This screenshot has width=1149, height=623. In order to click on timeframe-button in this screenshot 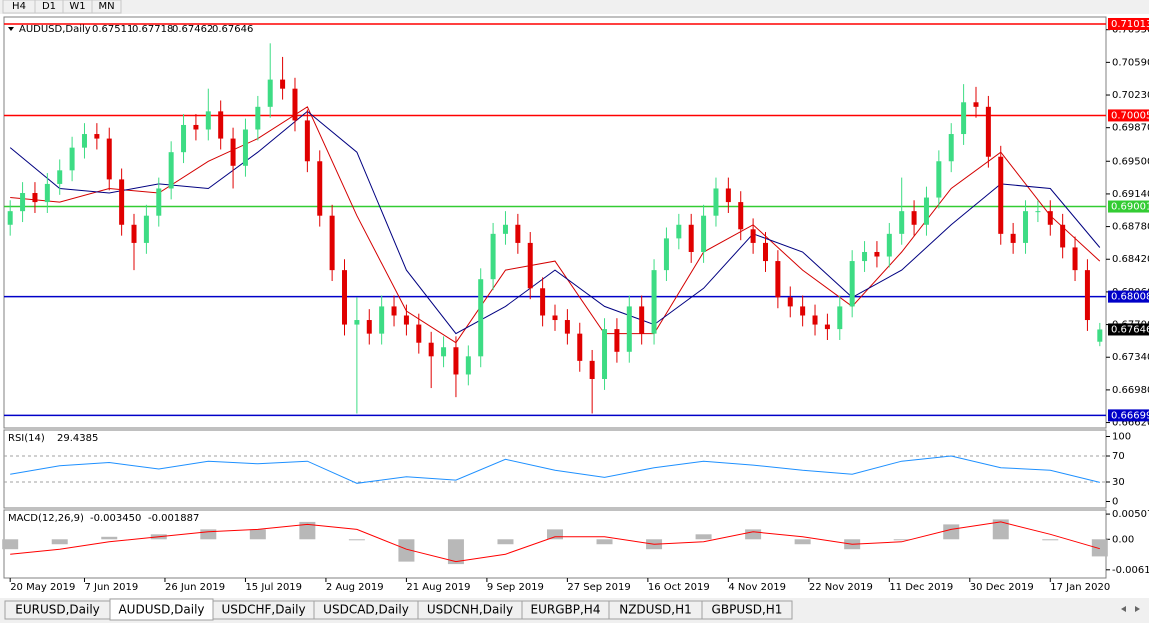, I will do `click(106, 7)`.